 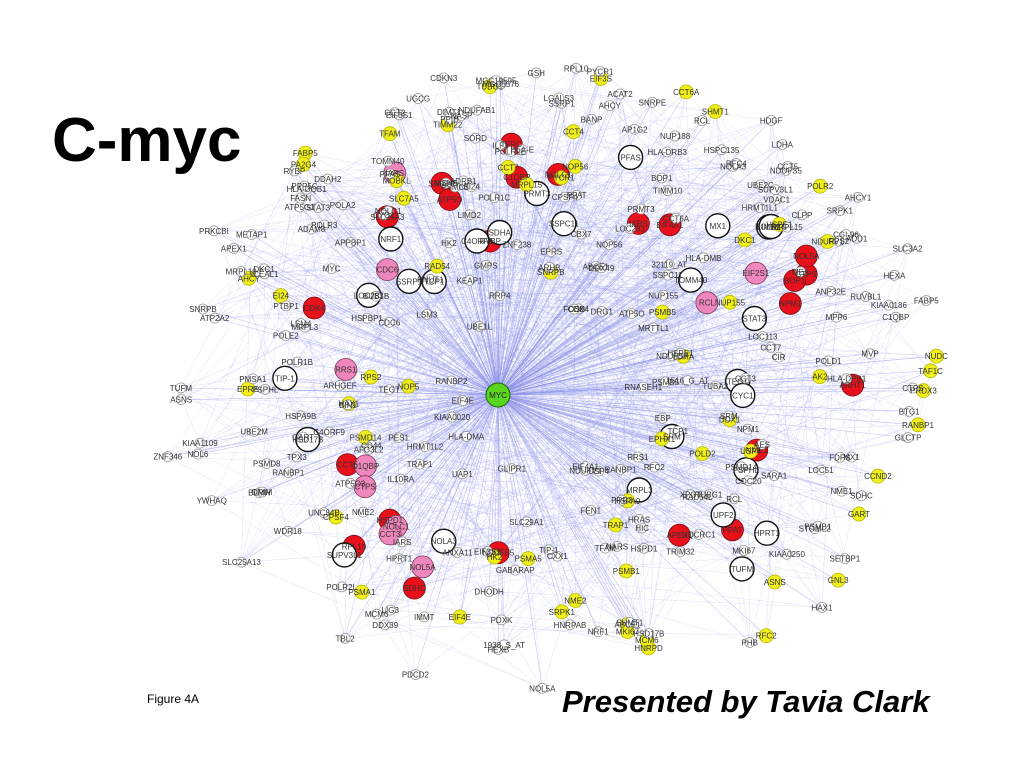 I want to click on node-label: PMSA1, so click(x=253, y=379).